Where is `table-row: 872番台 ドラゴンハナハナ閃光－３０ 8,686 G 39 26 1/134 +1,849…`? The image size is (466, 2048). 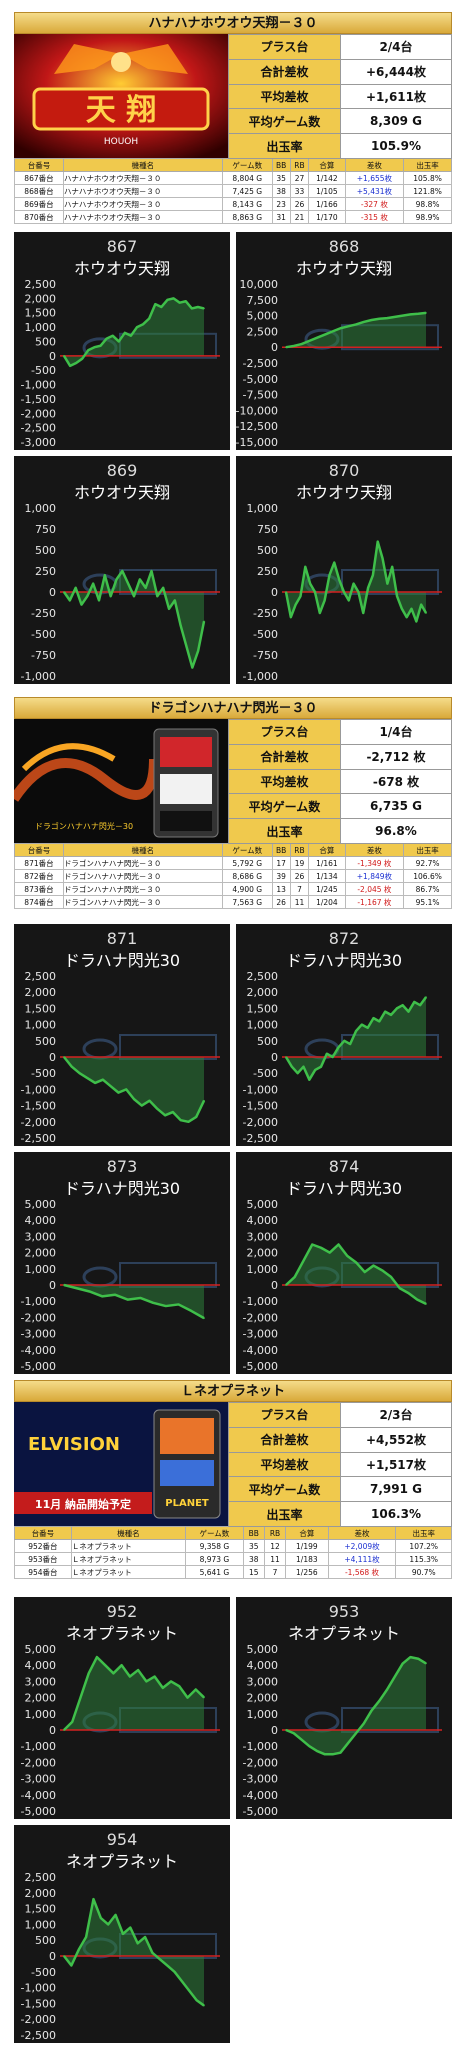
table-row: 872番台 ドラゴンハナハナ閃光－３０ 8,686 G 39 26 1/134 +1,849… is located at coordinates (233, 876).